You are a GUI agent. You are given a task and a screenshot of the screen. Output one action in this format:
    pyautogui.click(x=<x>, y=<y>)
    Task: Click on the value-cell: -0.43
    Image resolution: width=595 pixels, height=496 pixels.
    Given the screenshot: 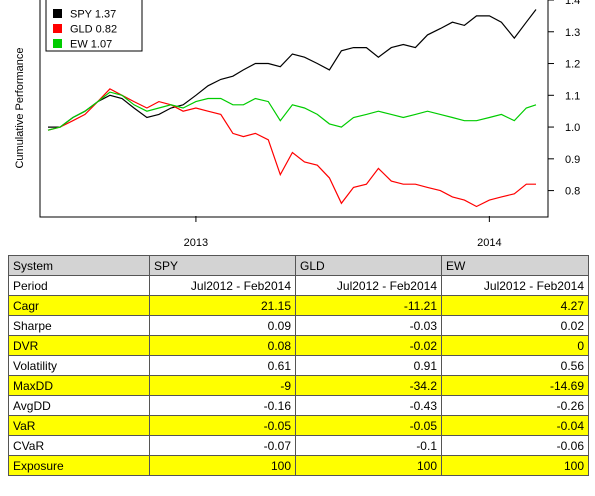 What is the action you would take?
    pyautogui.click(x=368, y=405)
    